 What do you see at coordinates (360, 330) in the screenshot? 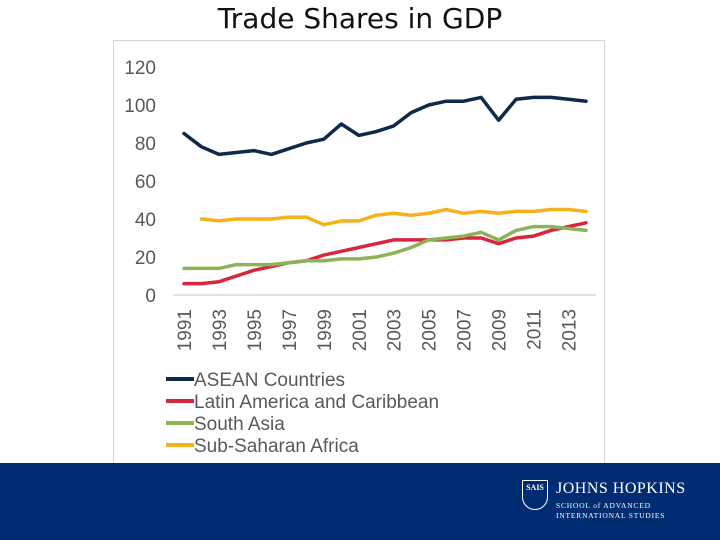
I see `x-tick-label: 2001` at bounding box center [360, 330].